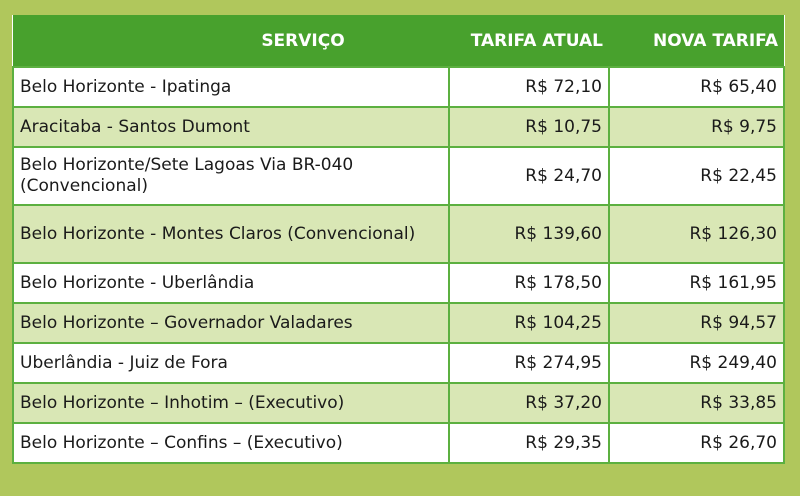 Image resolution: width=800 pixels, height=496 pixels. Describe the element at coordinates (696, 443) in the screenshot. I see `new-fare-cell: R$ 26,70` at that location.